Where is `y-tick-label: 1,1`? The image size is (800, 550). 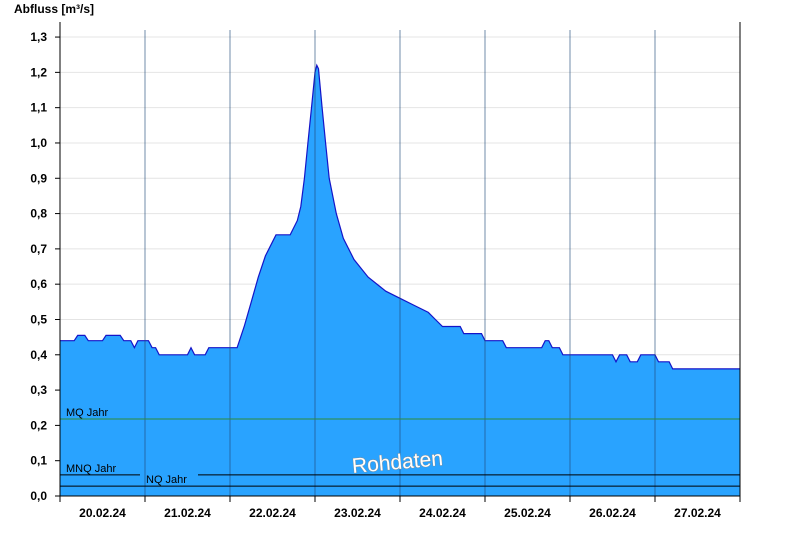 y-tick-label: 1,1 is located at coordinates (38, 108).